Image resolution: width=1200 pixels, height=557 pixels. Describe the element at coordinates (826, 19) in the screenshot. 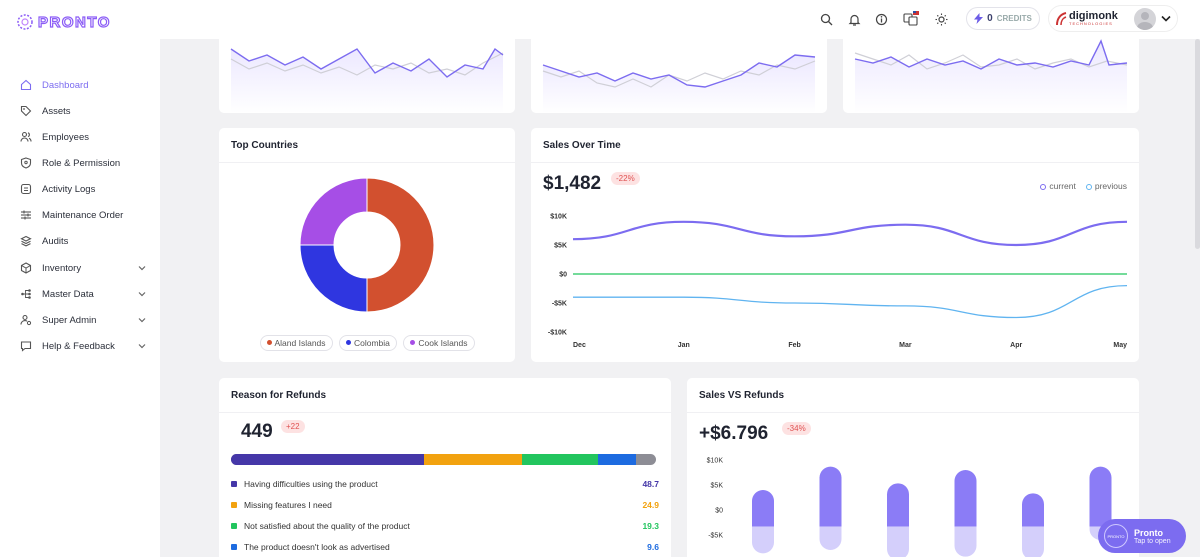

I see `search-icon` at that location.